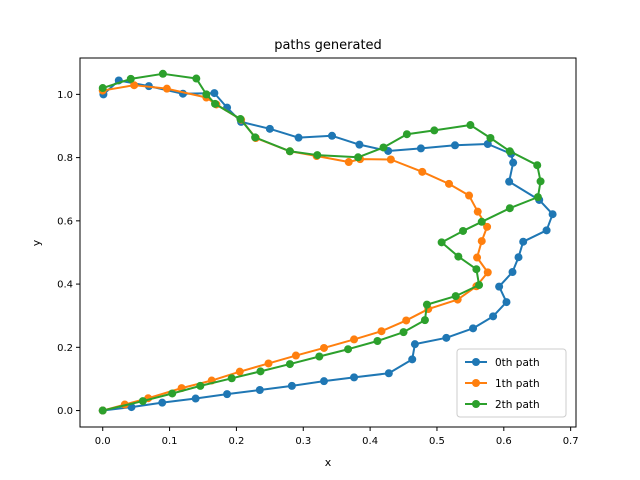 The height and width of the screenshot is (480, 640). I want to click on legend: 0th path 1th path 2th path, so click(511, 383).